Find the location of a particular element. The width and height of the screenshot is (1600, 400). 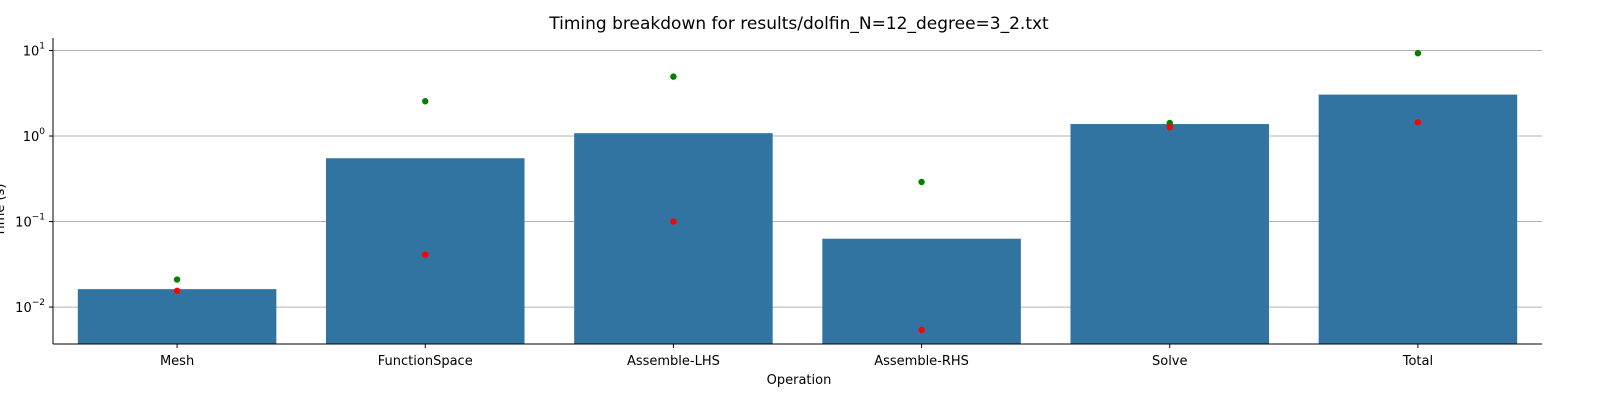

x-tick-label: Assemble-LHS is located at coordinates (673, 361).